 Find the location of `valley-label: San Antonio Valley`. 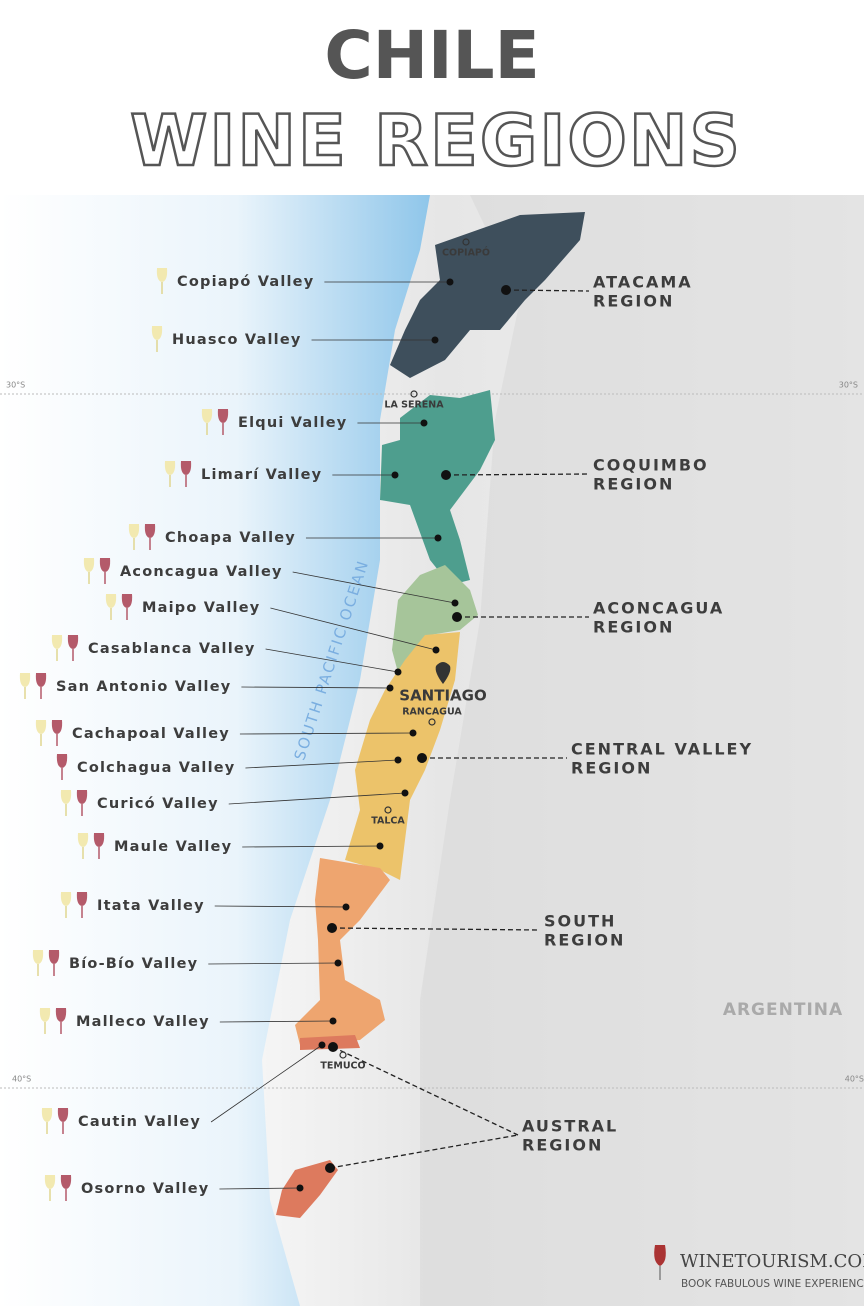

valley-label: San Antonio Valley is located at coordinates (143, 687).